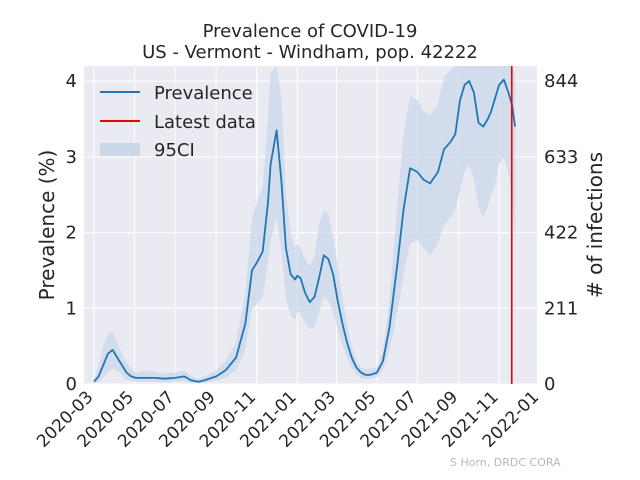  I want to click on legend-latest-label: Latest data, so click(205, 122).